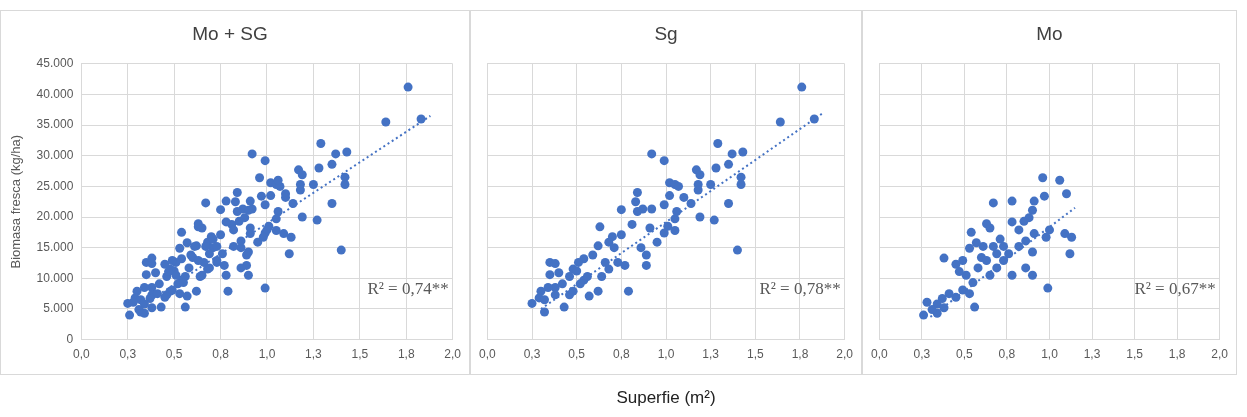  I want to click on annotation: R² = 0,67**, so click(1175, 289).